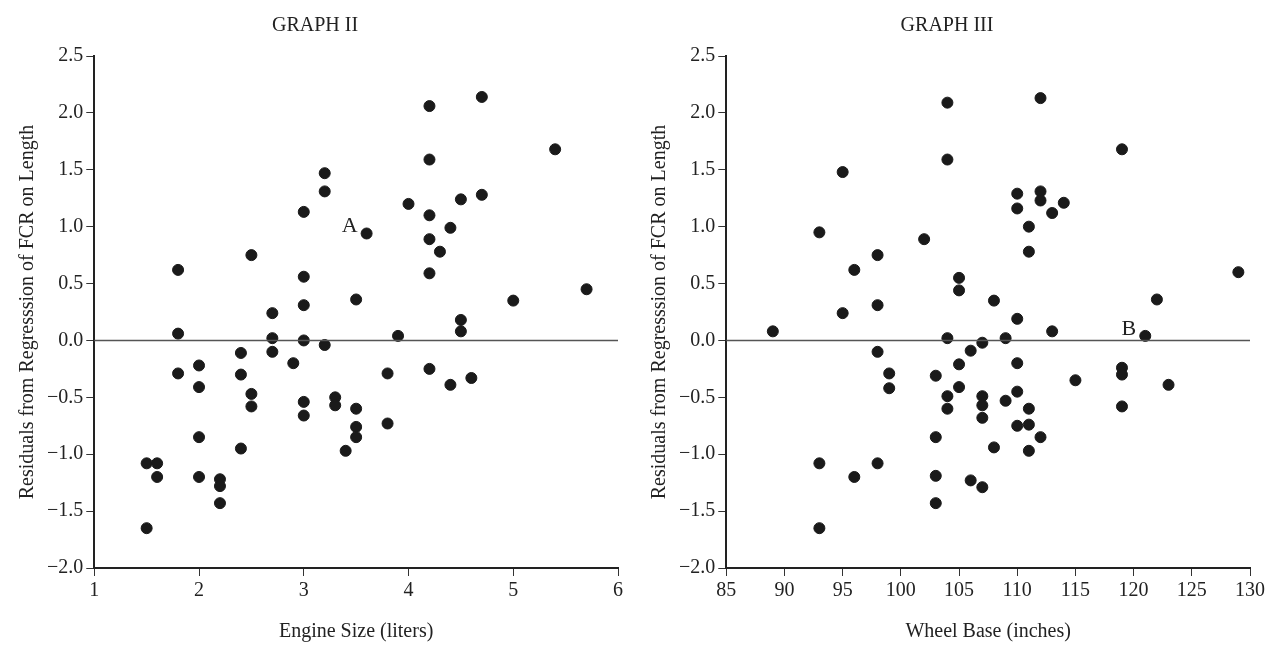  What do you see at coordinates (1017, 589) in the screenshot?
I see `x-tick-label: 110` at bounding box center [1017, 589].